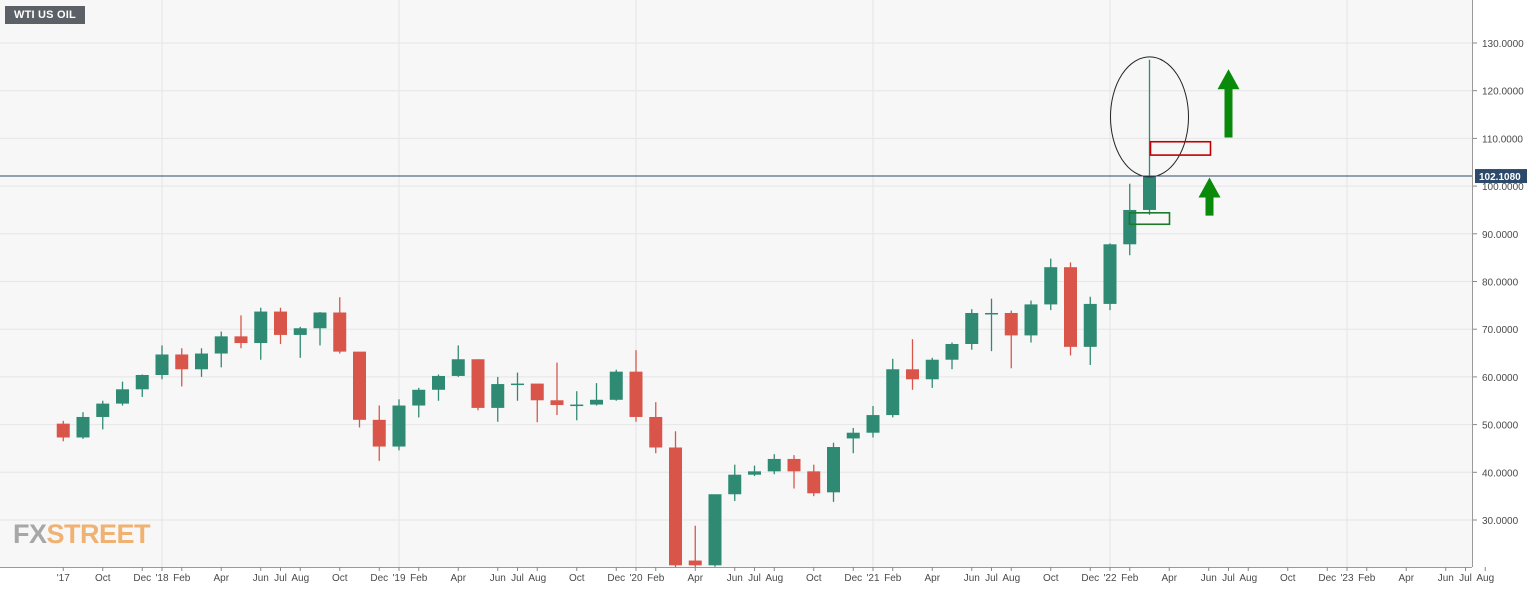 This screenshot has width=1536, height=589. I want to click on y-tick-label: 30.0000, so click(1500, 521).